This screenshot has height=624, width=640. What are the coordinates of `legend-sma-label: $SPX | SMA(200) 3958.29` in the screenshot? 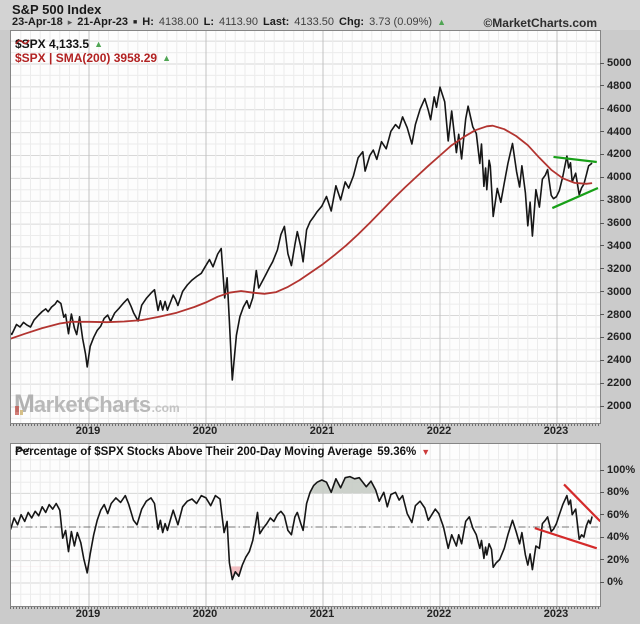 It's located at (86, 58).